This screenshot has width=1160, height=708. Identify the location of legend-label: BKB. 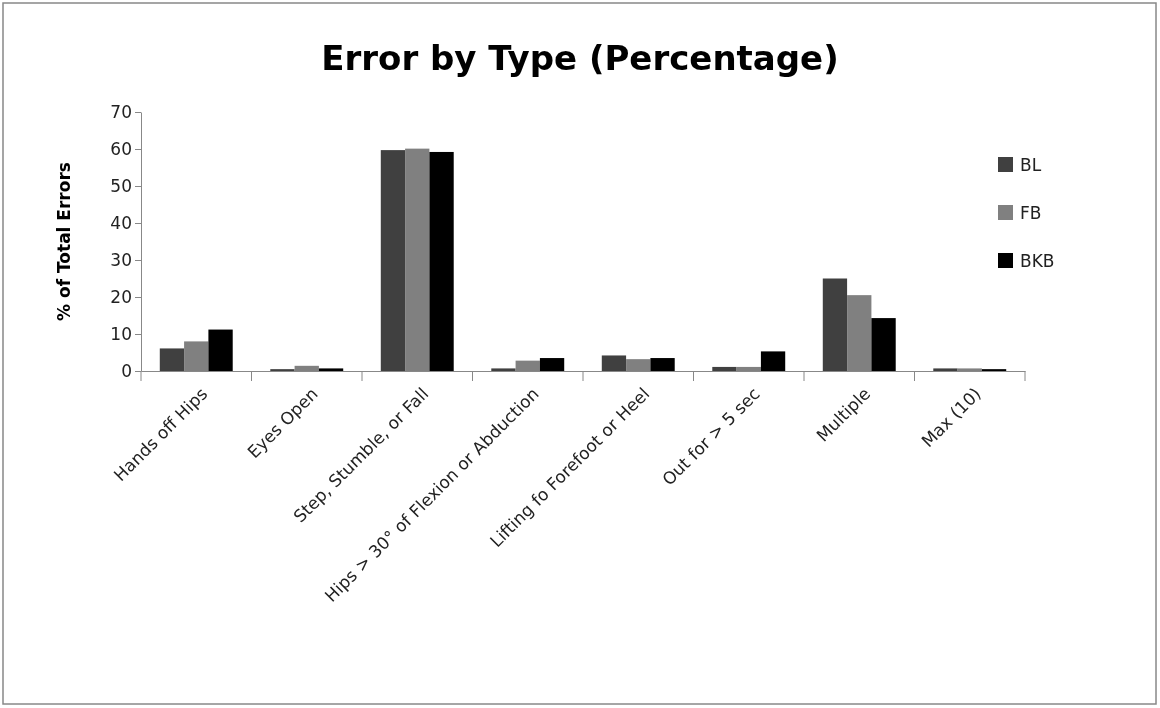
(1037, 261).